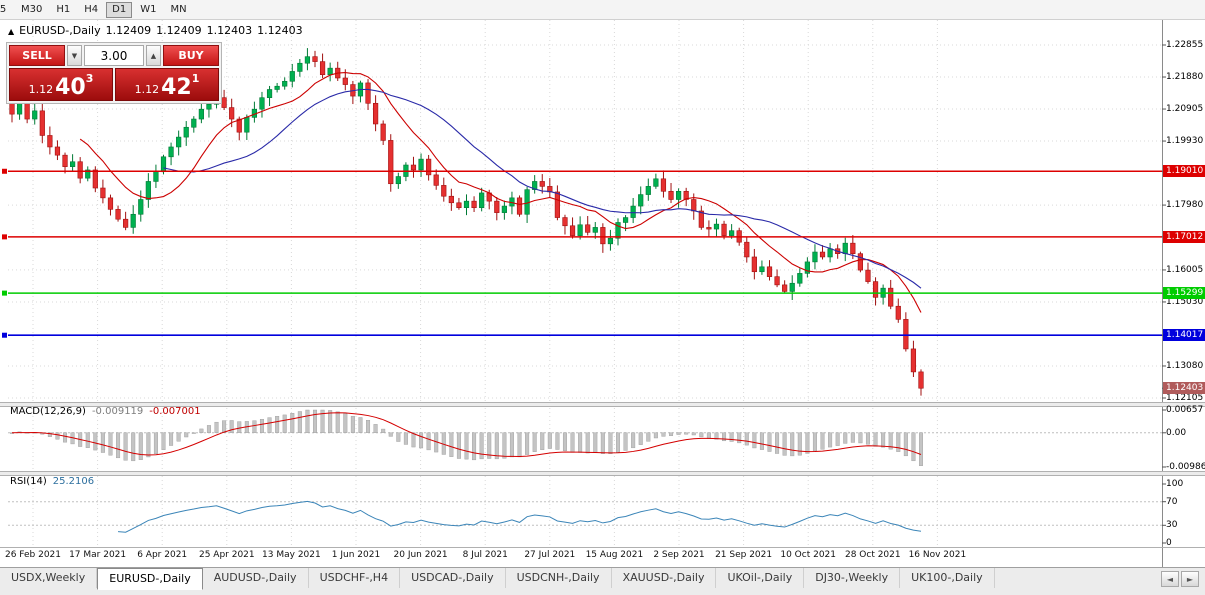  What do you see at coordinates (1176, 432) in the screenshot?
I see `macd-scale-0.00: 0.00` at bounding box center [1176, 432].